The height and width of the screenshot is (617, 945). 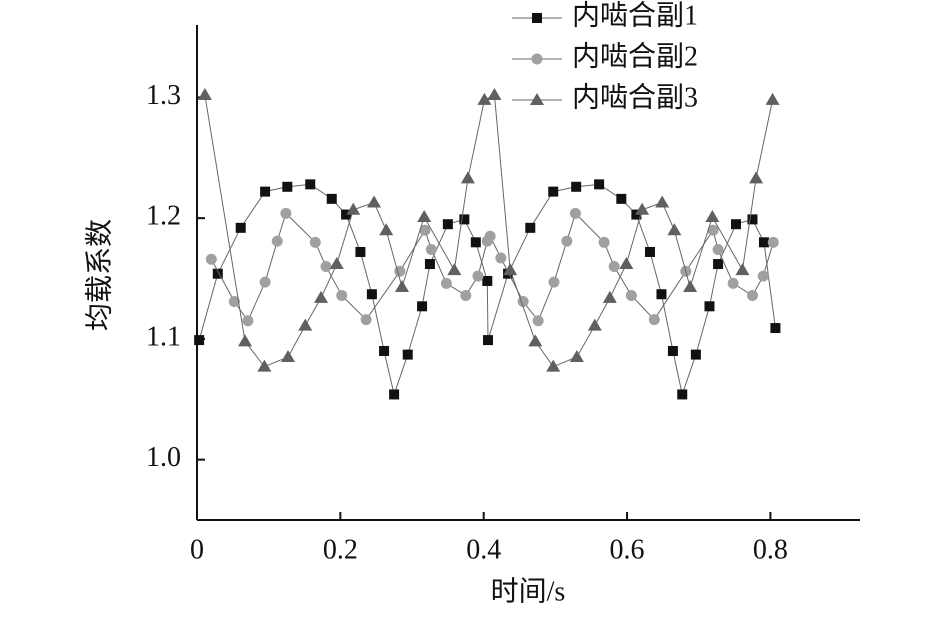 What do you see at coordinates (163, 216) in the screenshot?
I see `y-tick-label: 1.2` at bounding box center [163, 216].